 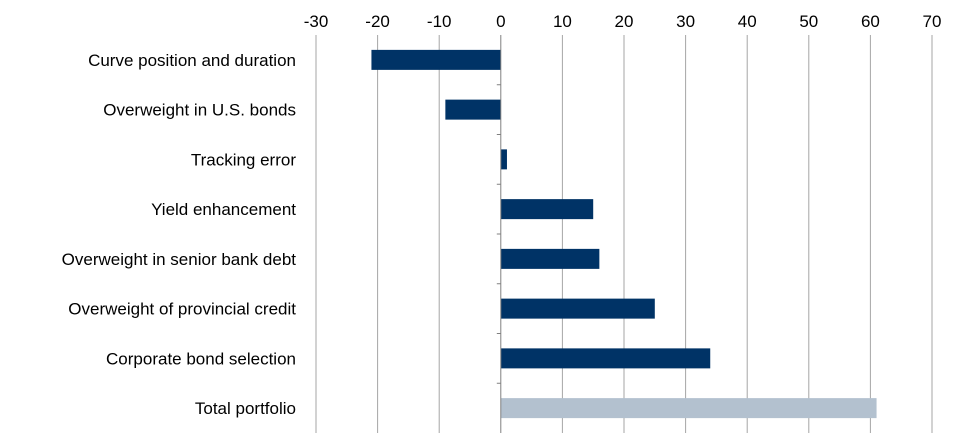 I want to click on category-label: Overweight of provincial credit, so click(x=182, y=309).